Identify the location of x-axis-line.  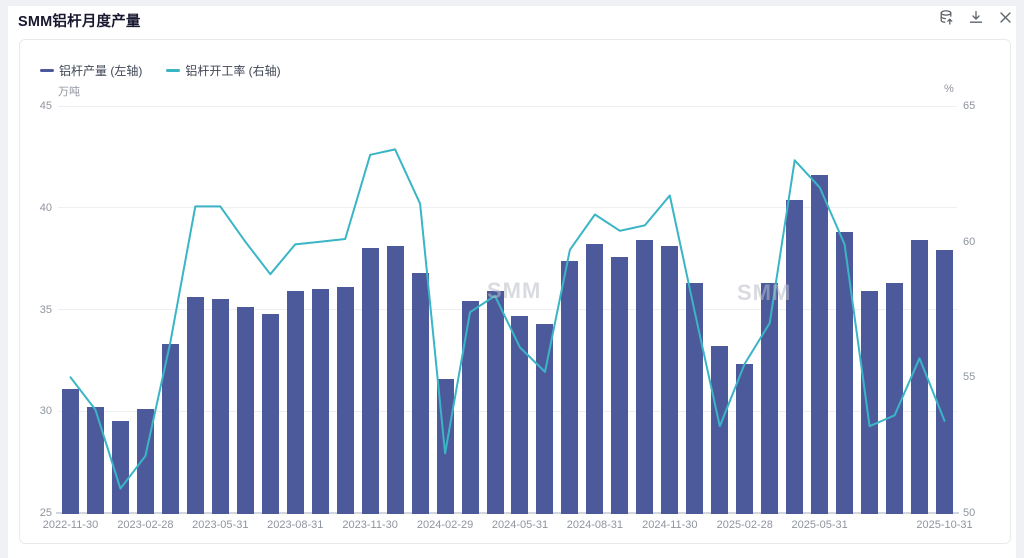
(507, 513).